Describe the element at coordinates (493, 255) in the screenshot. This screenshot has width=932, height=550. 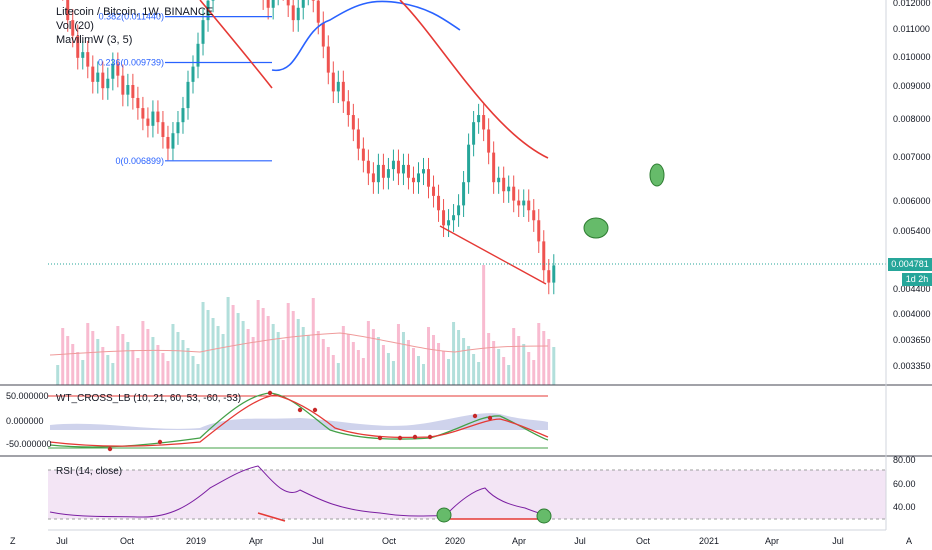
I see `trendline` at that location.